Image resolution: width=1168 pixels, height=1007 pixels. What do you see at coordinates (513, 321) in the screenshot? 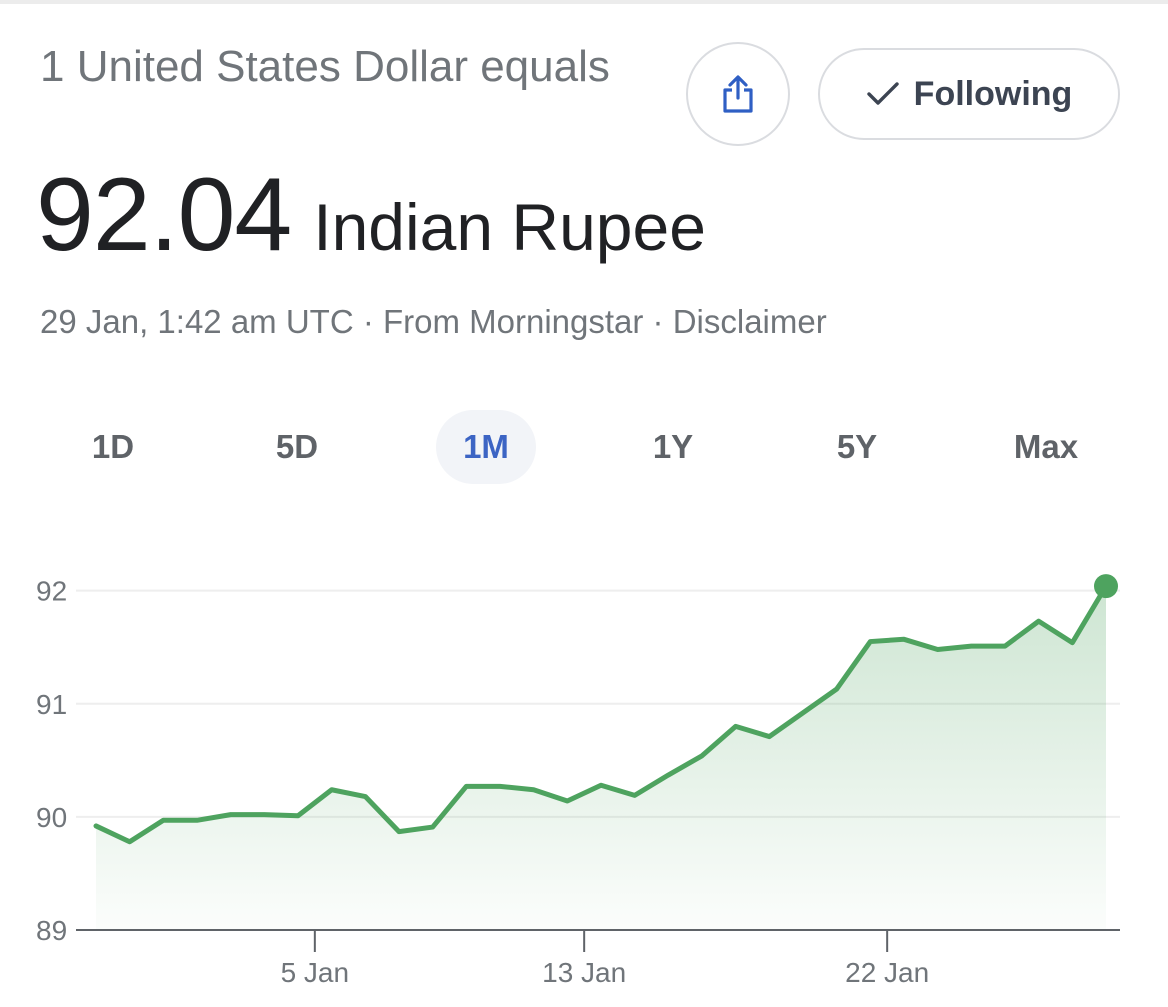
I see `data-source: From Morningstar` at bounding box center [513, 321].